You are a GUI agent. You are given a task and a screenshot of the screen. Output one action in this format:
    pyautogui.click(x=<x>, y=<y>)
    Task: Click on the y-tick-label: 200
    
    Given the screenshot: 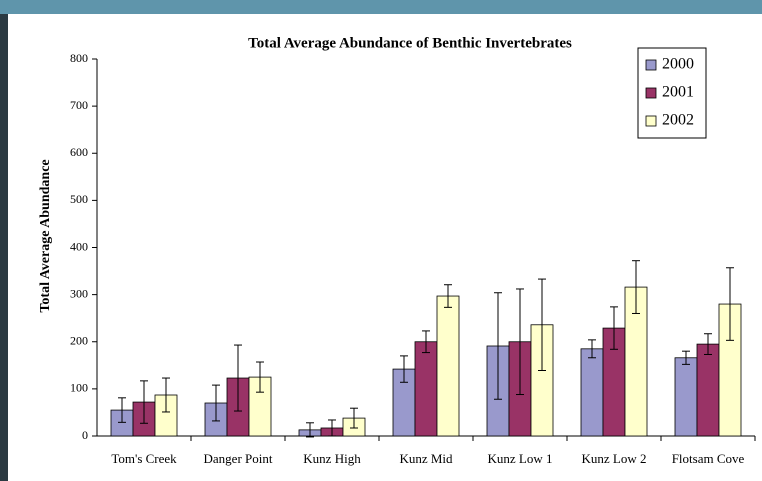 What is the action you would take?
    pyautogui.click(x=79, y=341)
    